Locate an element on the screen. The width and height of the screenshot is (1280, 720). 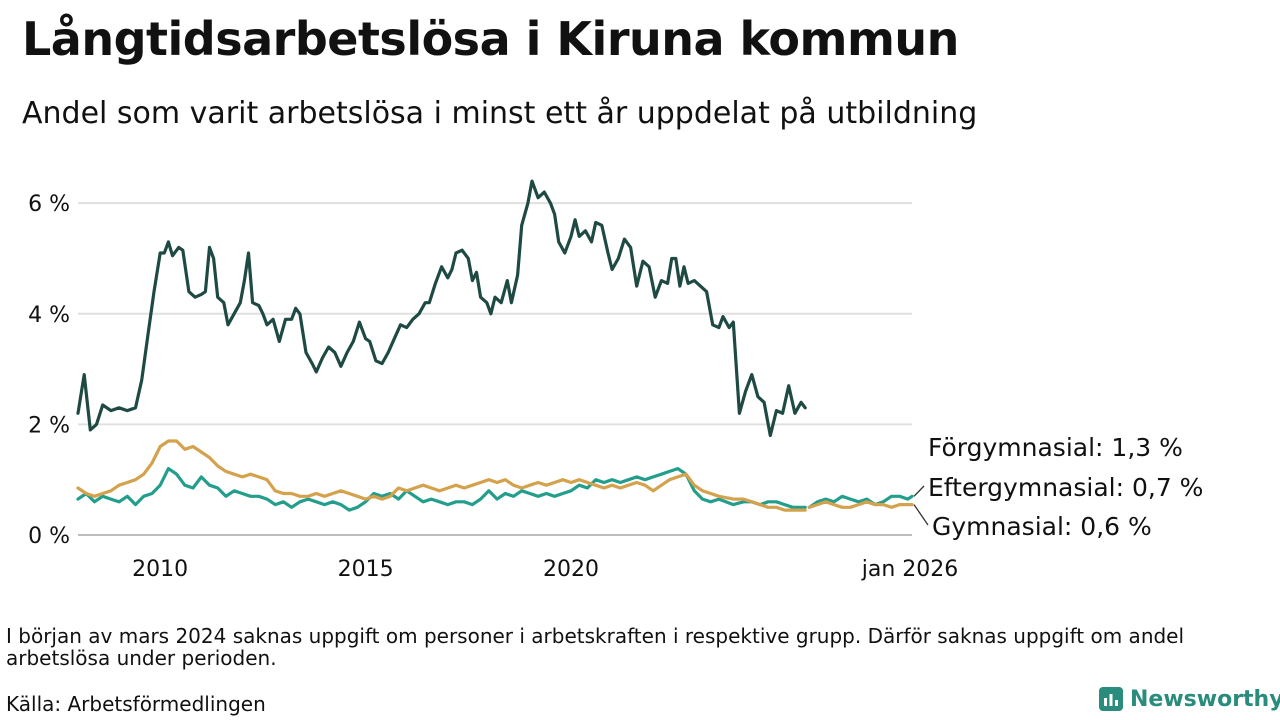
y-tick-label: 4 % is located at coordinates (49, 315).